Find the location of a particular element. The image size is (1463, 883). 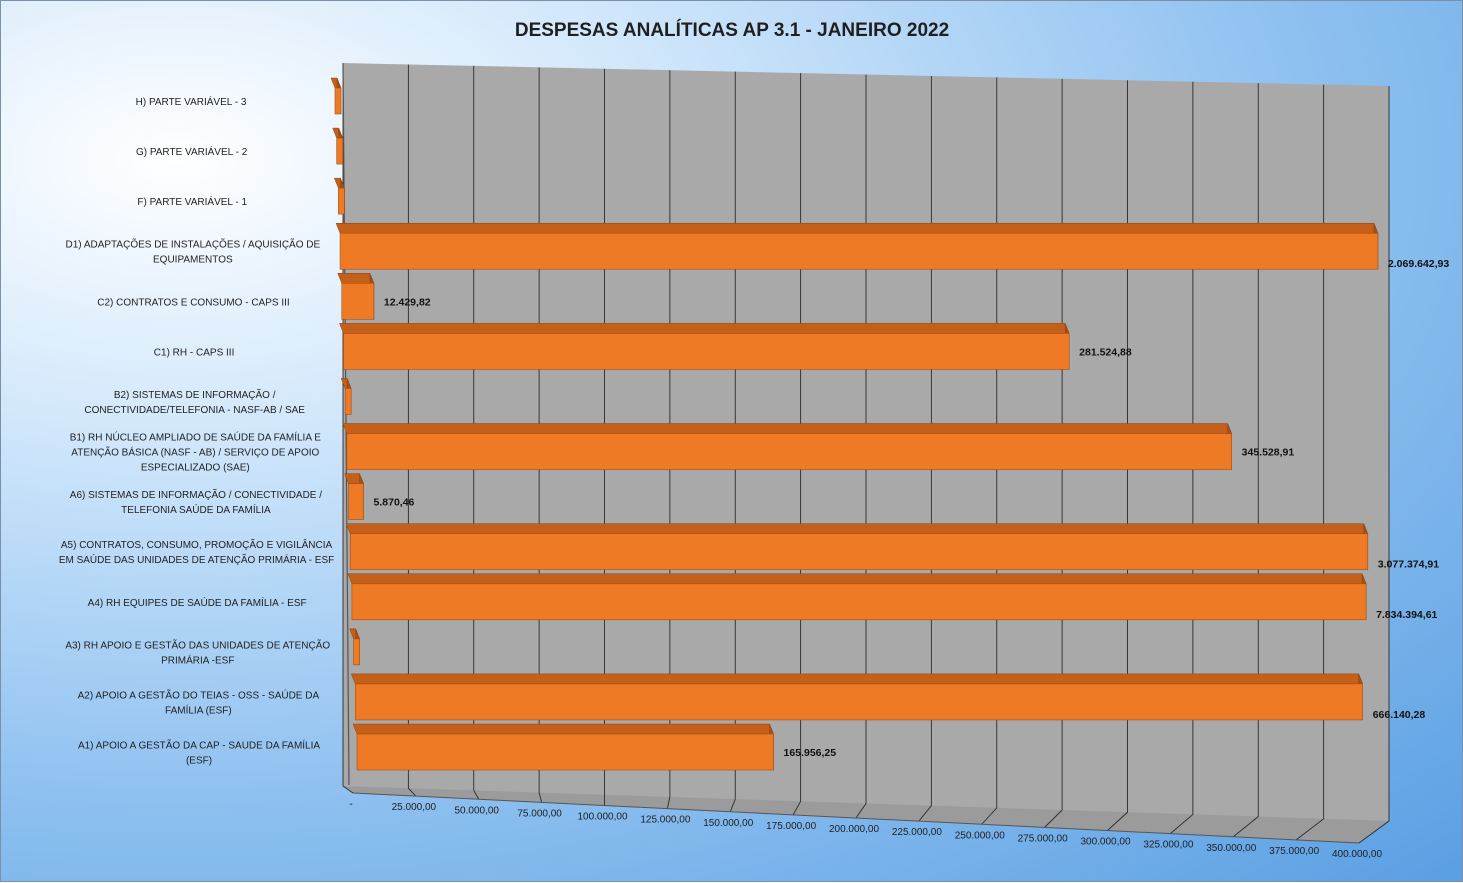

category-label: C1) RH - CAPS III is located at coordinates (194, 352).